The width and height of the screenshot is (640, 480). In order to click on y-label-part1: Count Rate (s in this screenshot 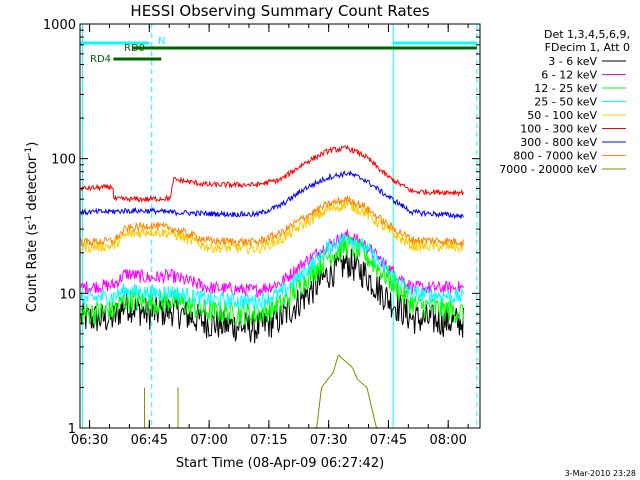, I will do `click(32, 268)`.